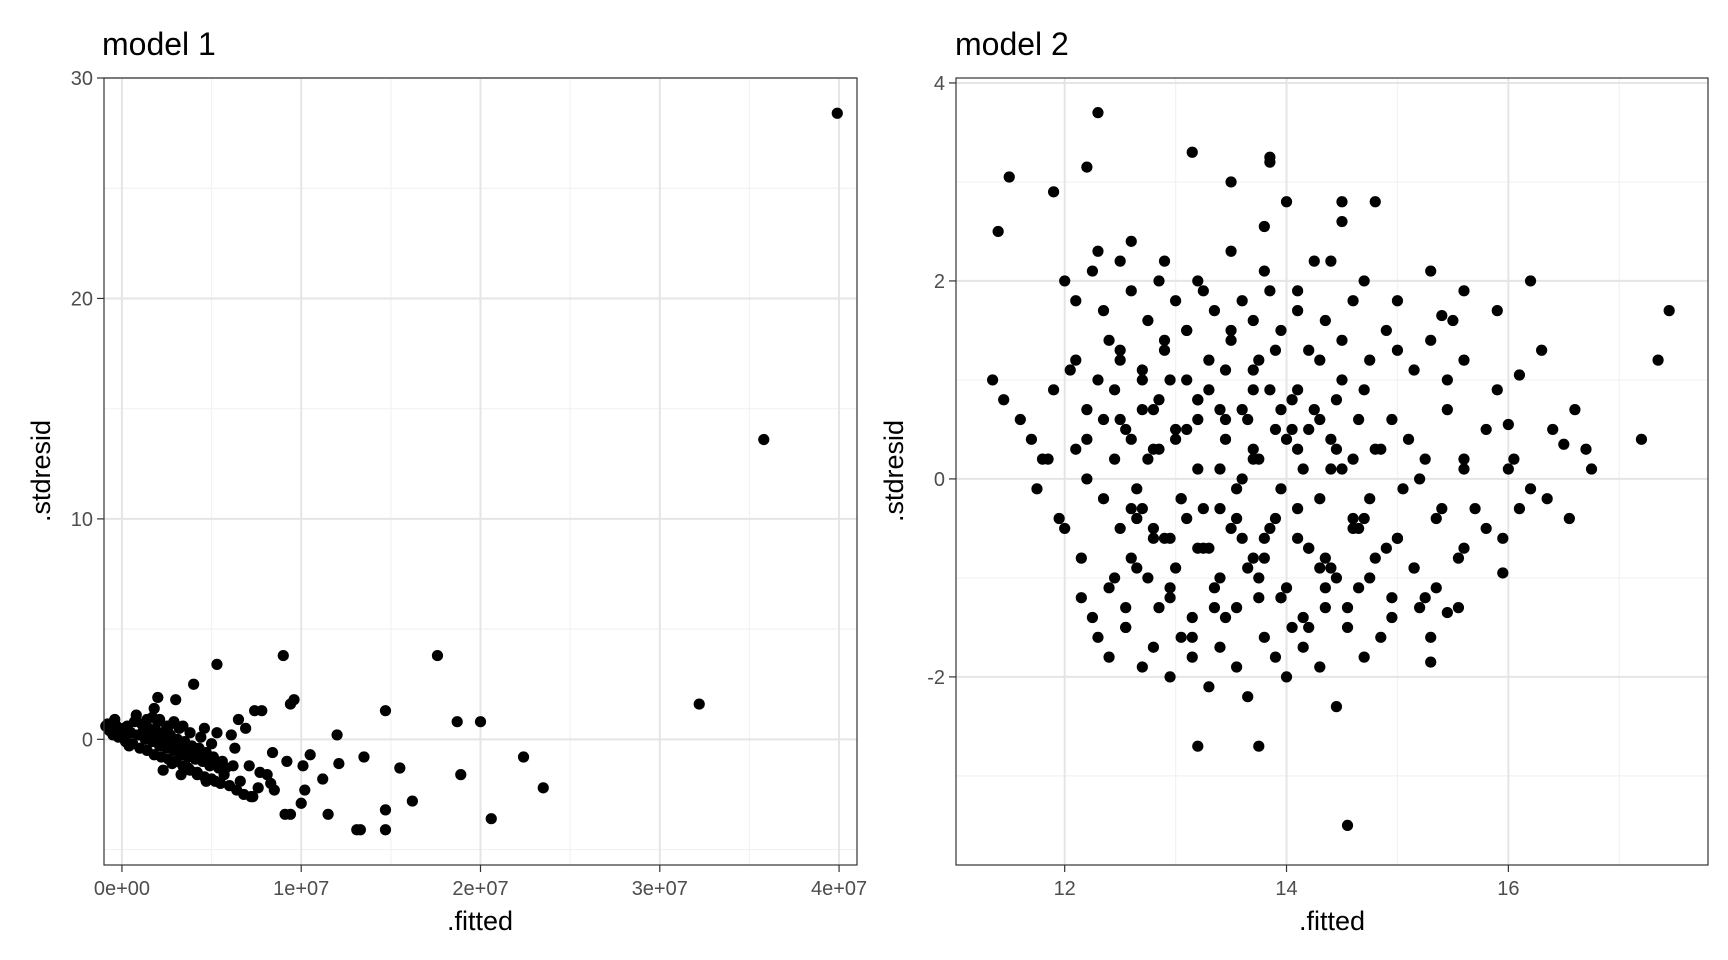 The width and height of the screenshot is (1728, 960). Describe the element at coordinates (1332, 921) in the screenshot. I see `x-axis-title: .fitted` at that location.